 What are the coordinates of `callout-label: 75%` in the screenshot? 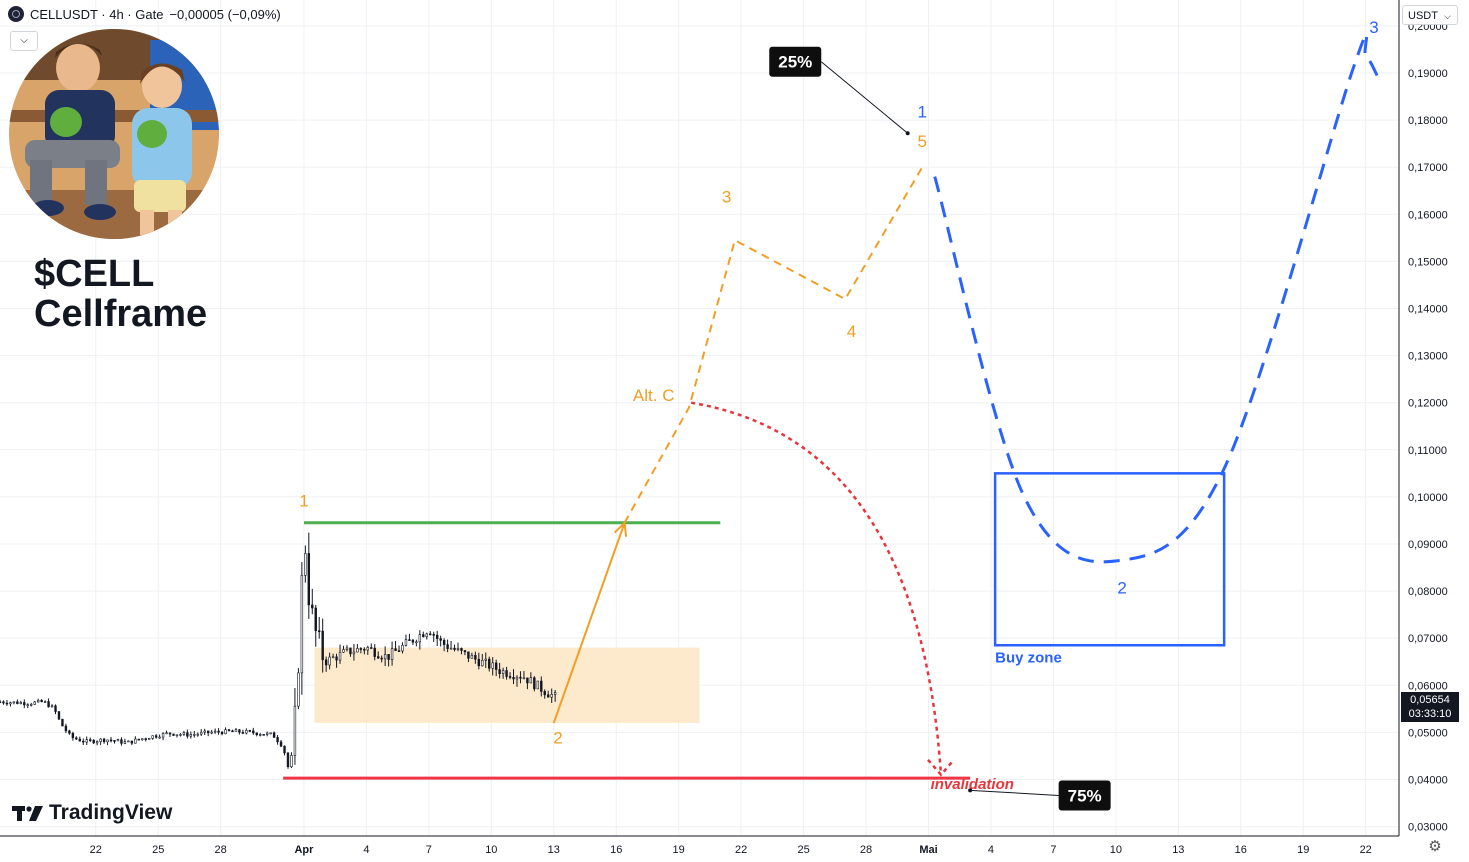 It's located at (1085, 795).